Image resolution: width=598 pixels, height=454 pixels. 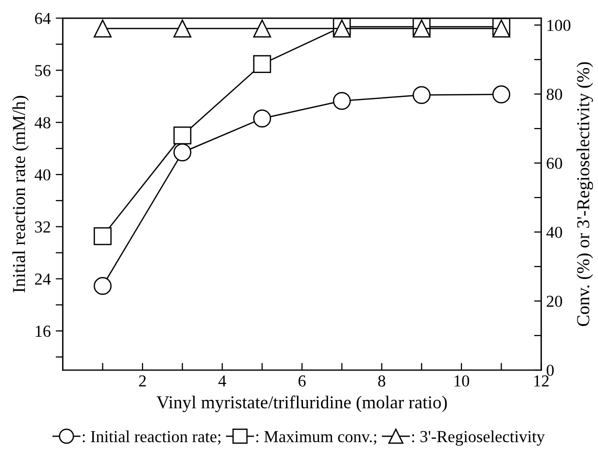 What do you see at coordinates (43, 18) in the screenshot?
I see `y-tick-label: 64` at bounding box center [43, 18].